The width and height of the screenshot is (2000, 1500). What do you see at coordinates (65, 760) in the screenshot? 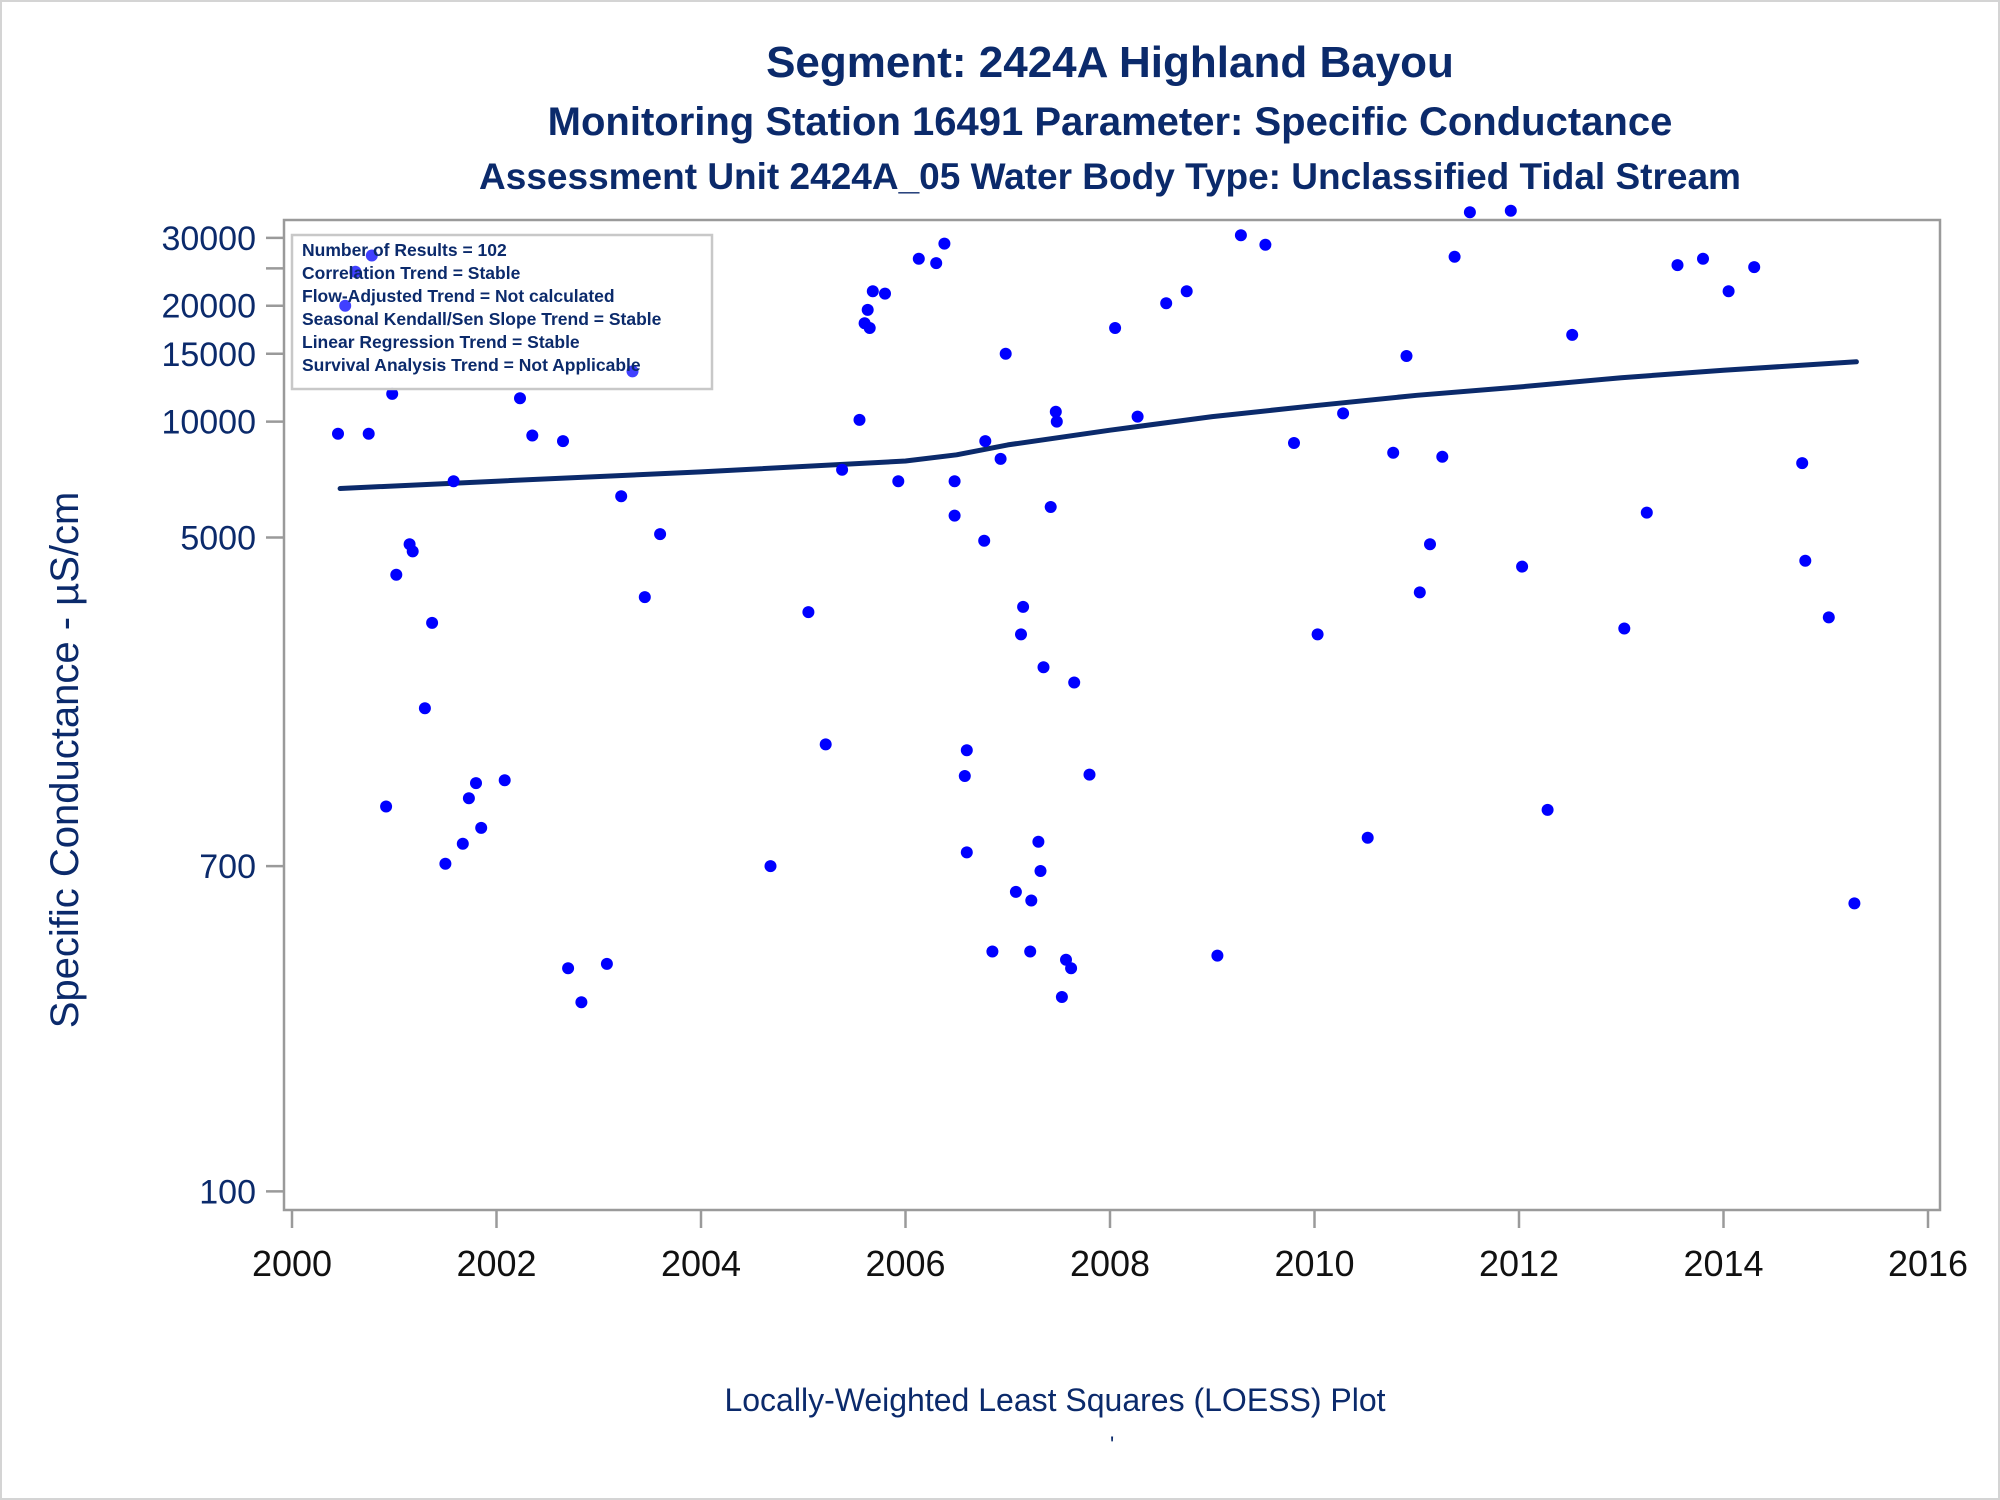
I see `y-axis-label: Specific Conductance - µS/cm` at bounding box center [65, 760].